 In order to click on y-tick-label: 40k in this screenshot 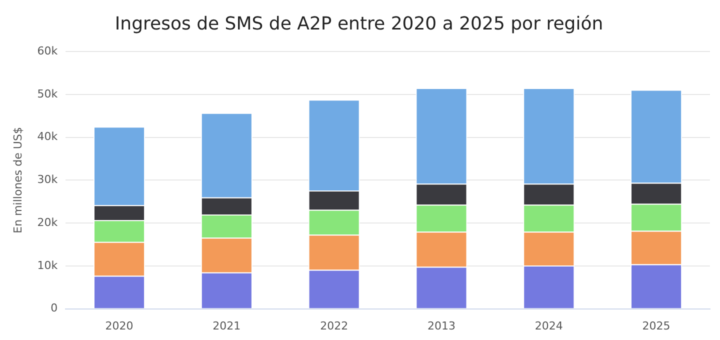, I will do `click(47, 137)`.